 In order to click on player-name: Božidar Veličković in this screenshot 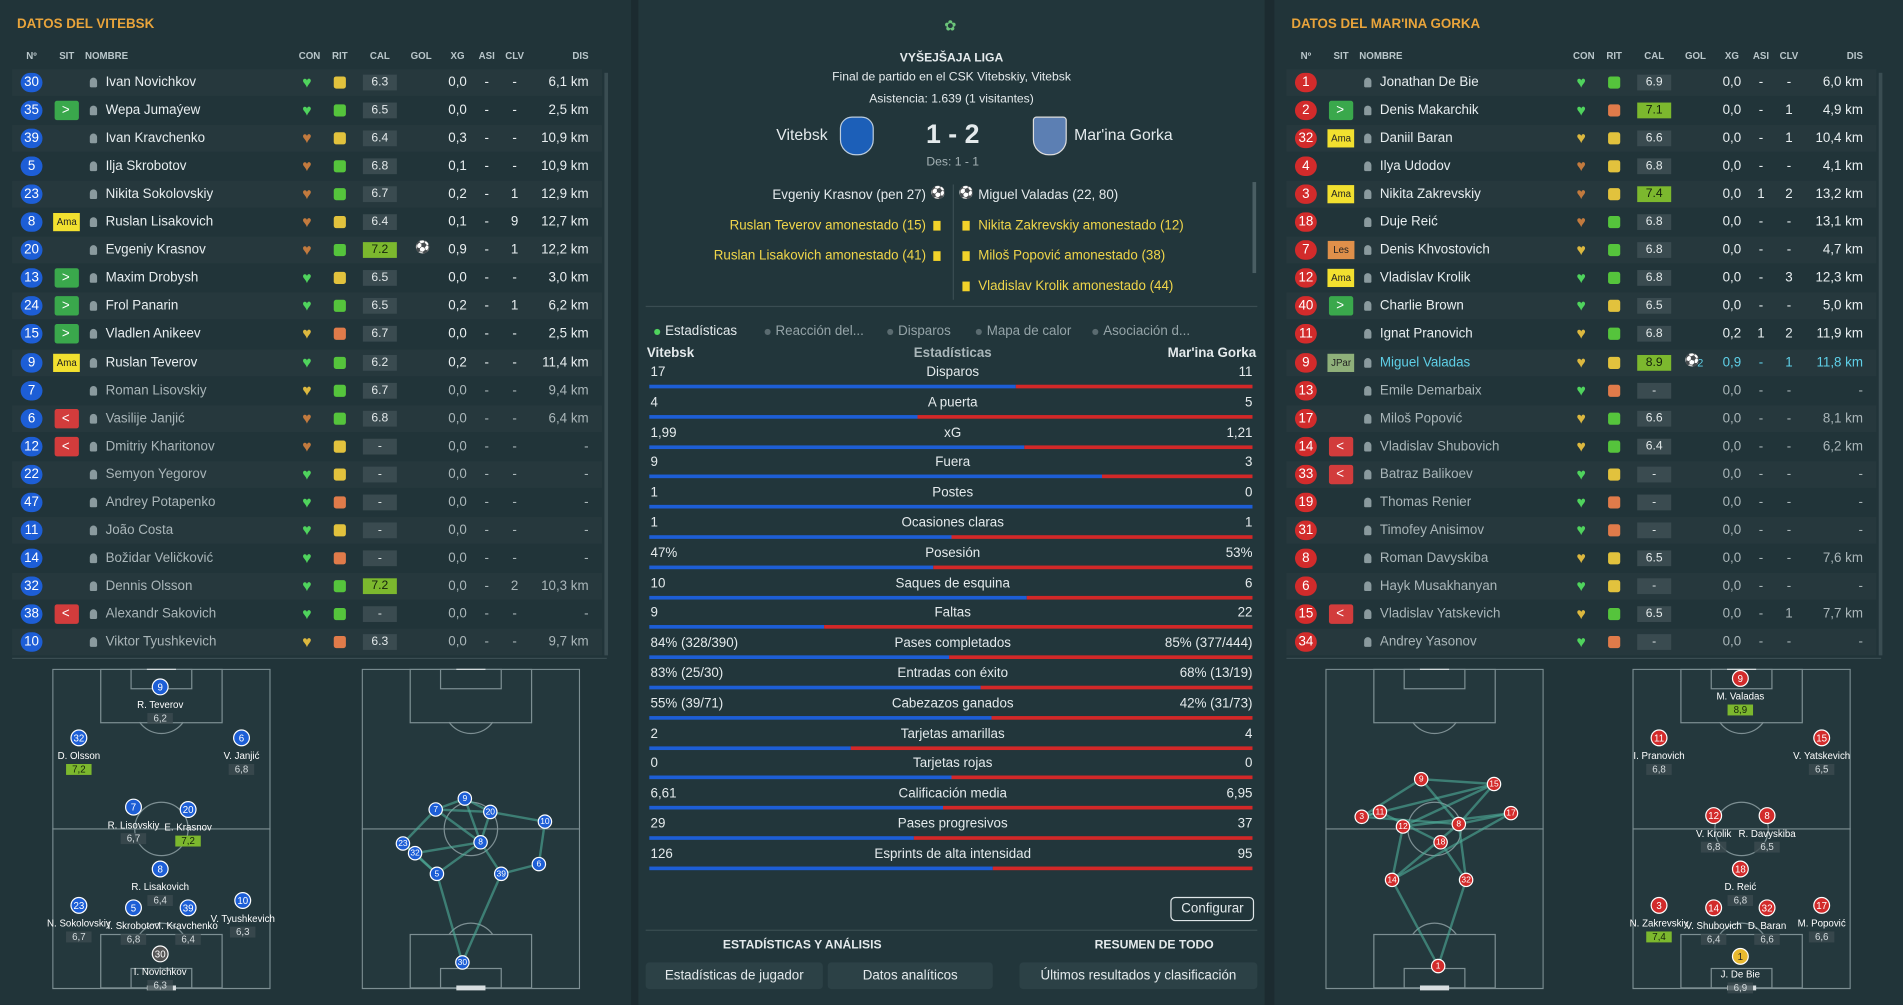, I will do `click(159, 558)`.